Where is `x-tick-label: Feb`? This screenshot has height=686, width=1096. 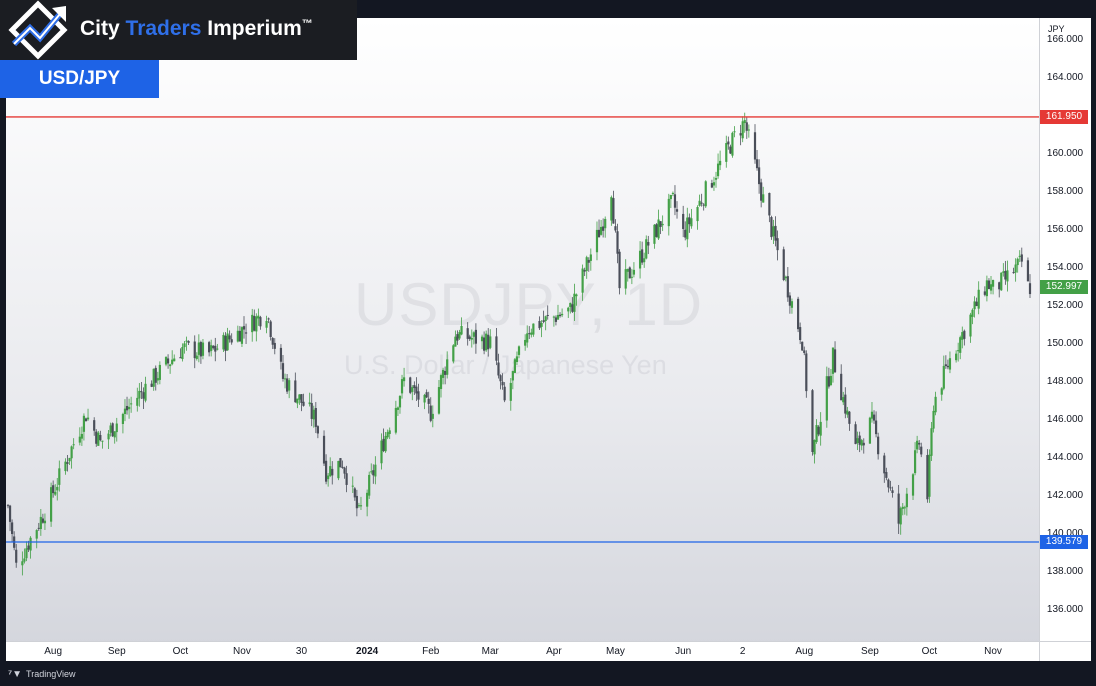
x-tick-label: Feb is located at coordinates (431, 651).